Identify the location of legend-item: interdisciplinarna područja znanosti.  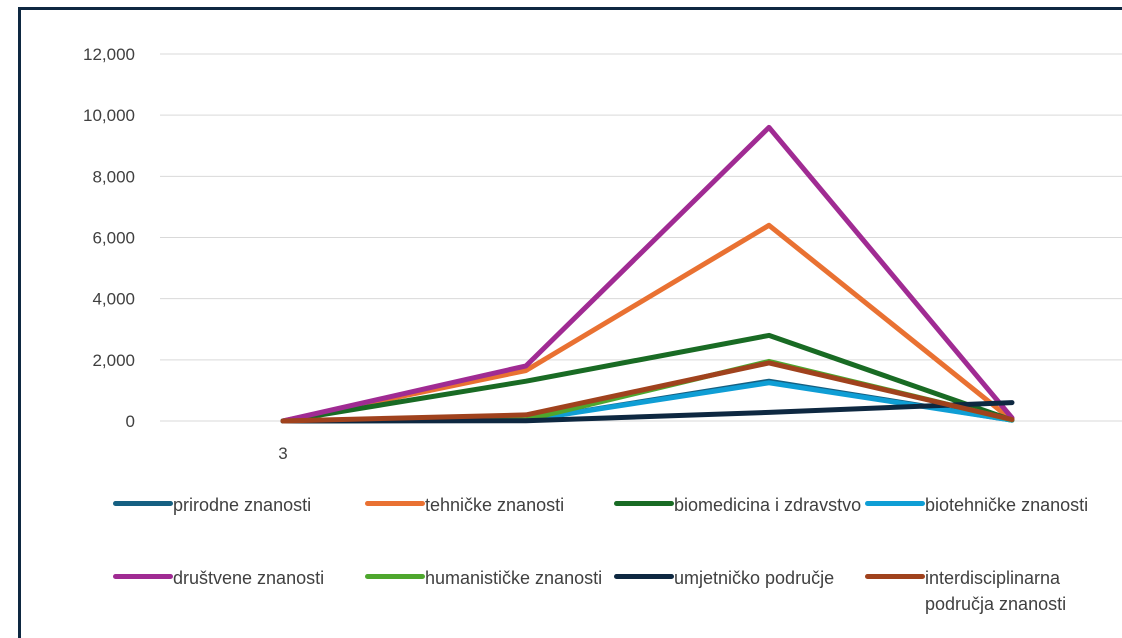
(980, 595).